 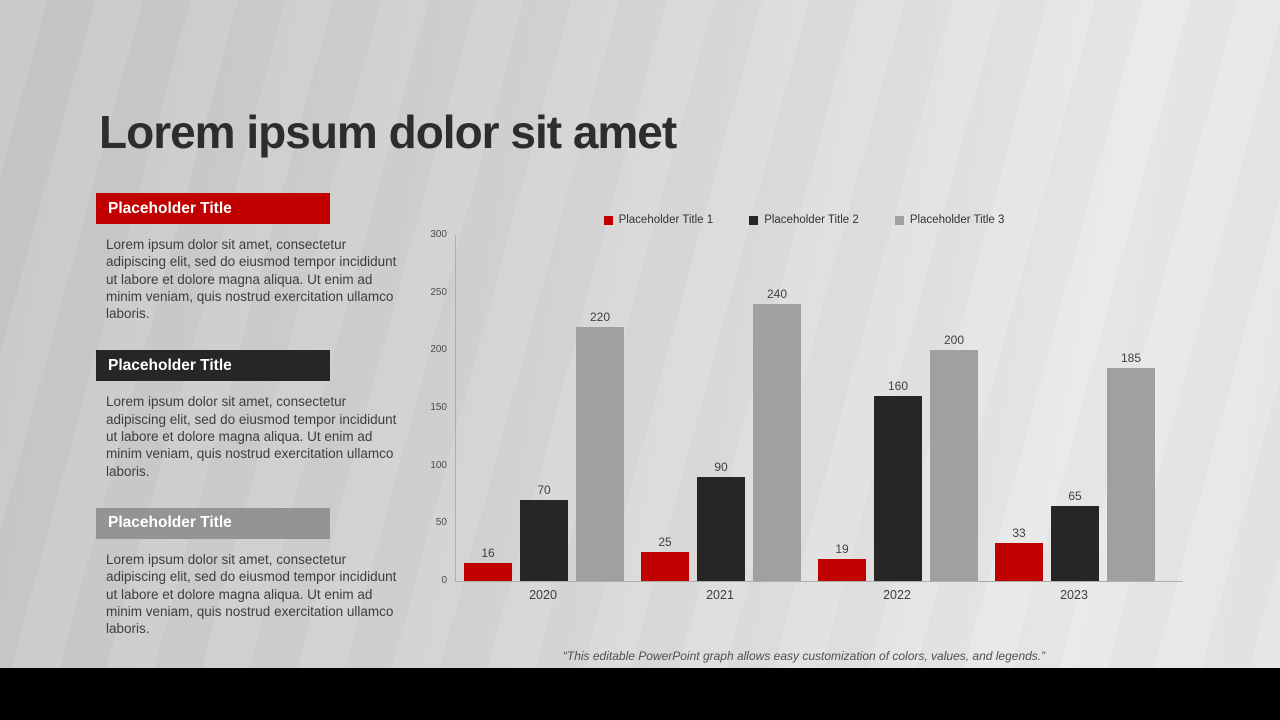 I want to click on legend-item: Placeholder Title 3, so click(x=949, y=220).